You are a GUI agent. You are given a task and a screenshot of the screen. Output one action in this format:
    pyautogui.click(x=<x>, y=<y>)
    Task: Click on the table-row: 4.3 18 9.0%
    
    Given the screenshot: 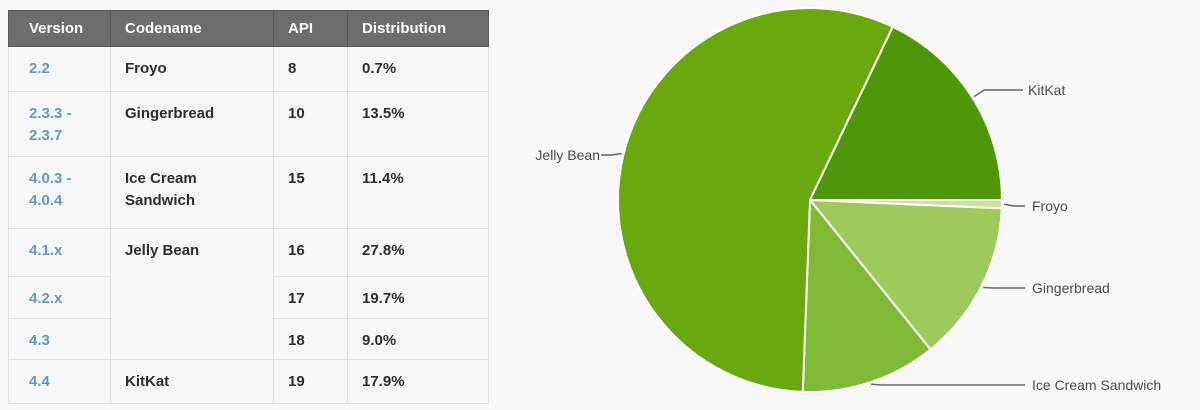 What is the action you would take?
    pyautogui.click(x=248, y=339)
    